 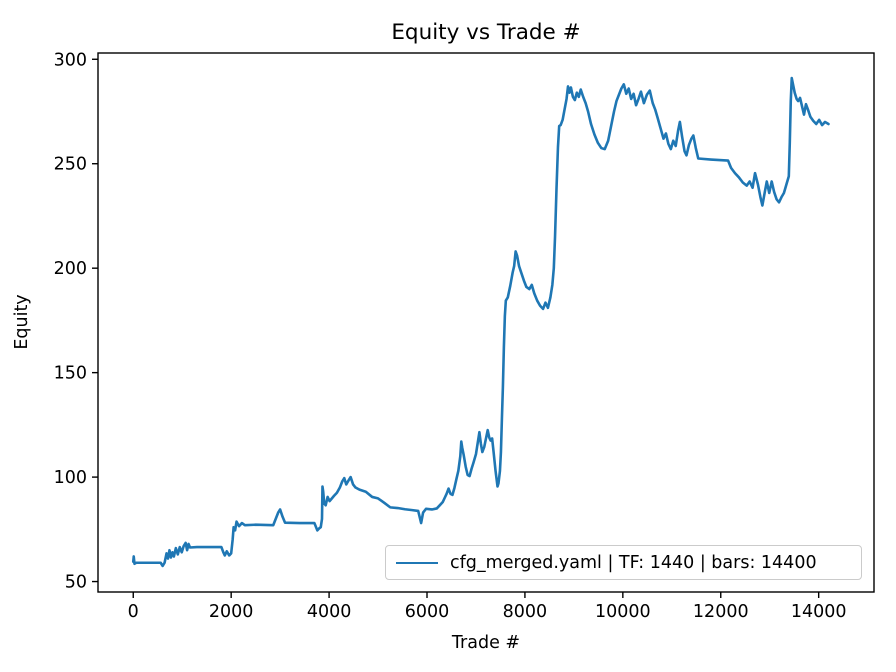 I want to click on x-tick-label: 14000, so click(x=819, y=612).